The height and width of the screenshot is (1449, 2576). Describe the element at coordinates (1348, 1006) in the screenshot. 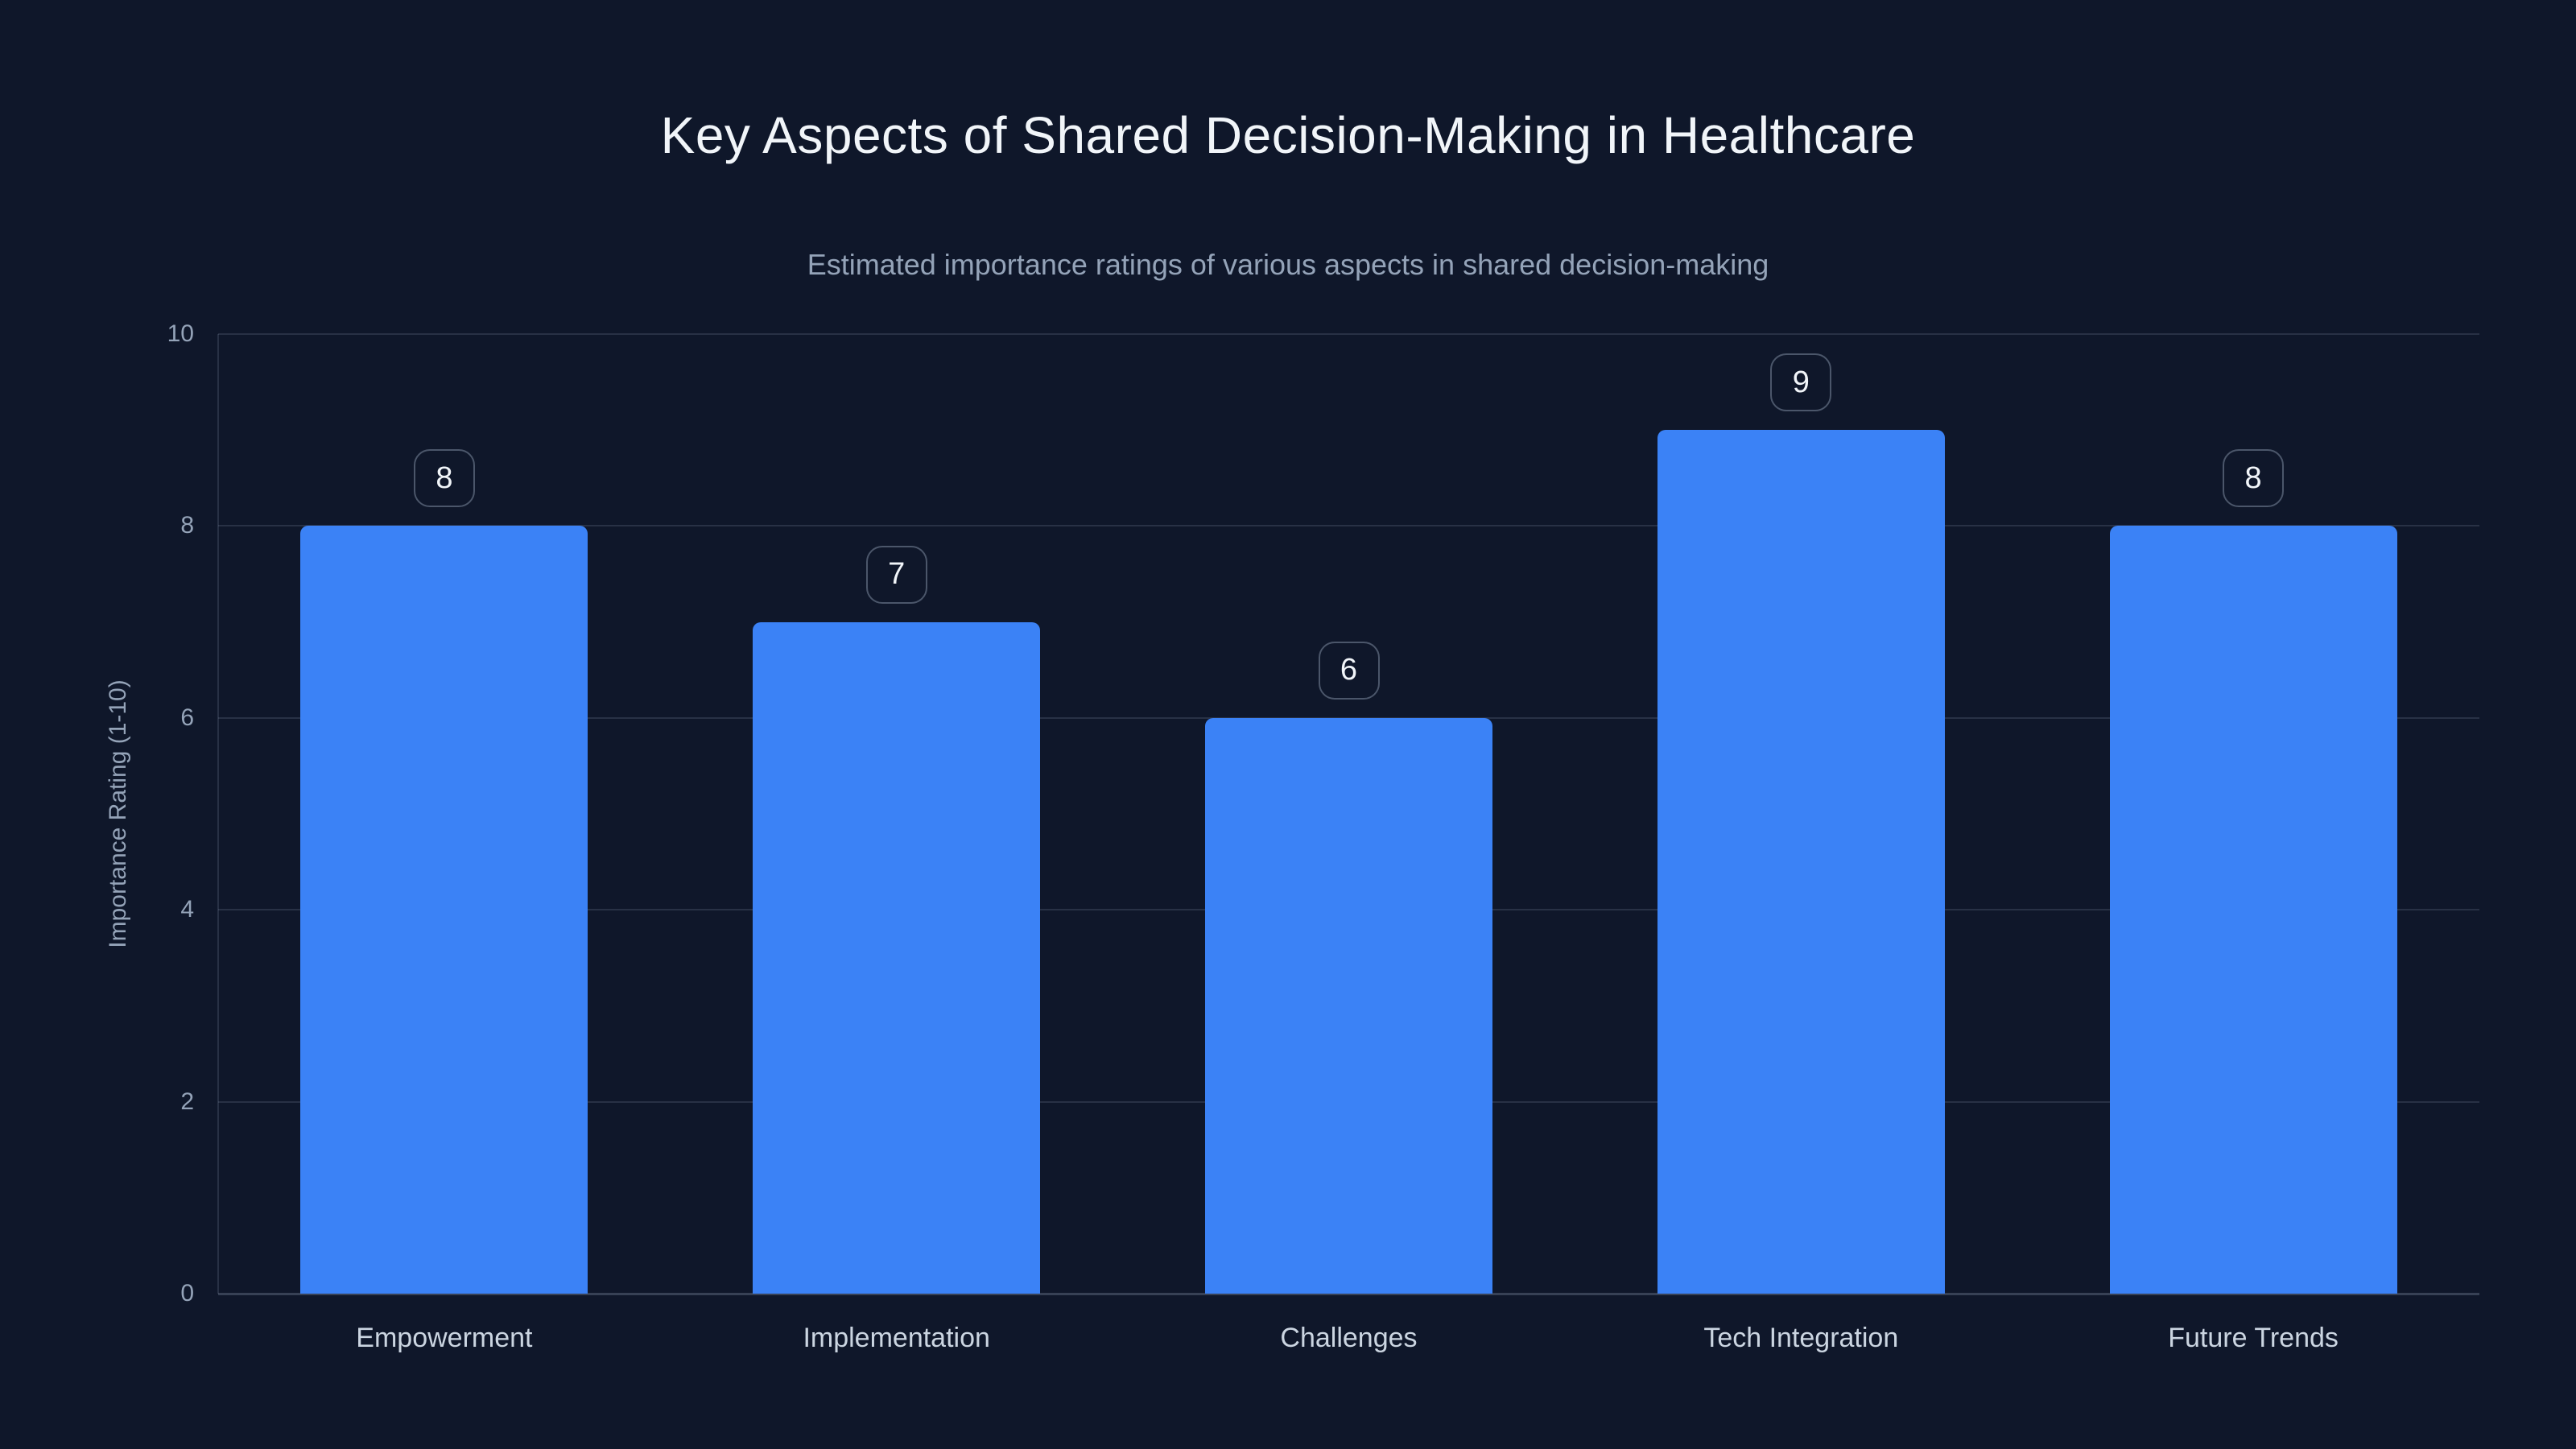

I see `bar-challenges` at that location.